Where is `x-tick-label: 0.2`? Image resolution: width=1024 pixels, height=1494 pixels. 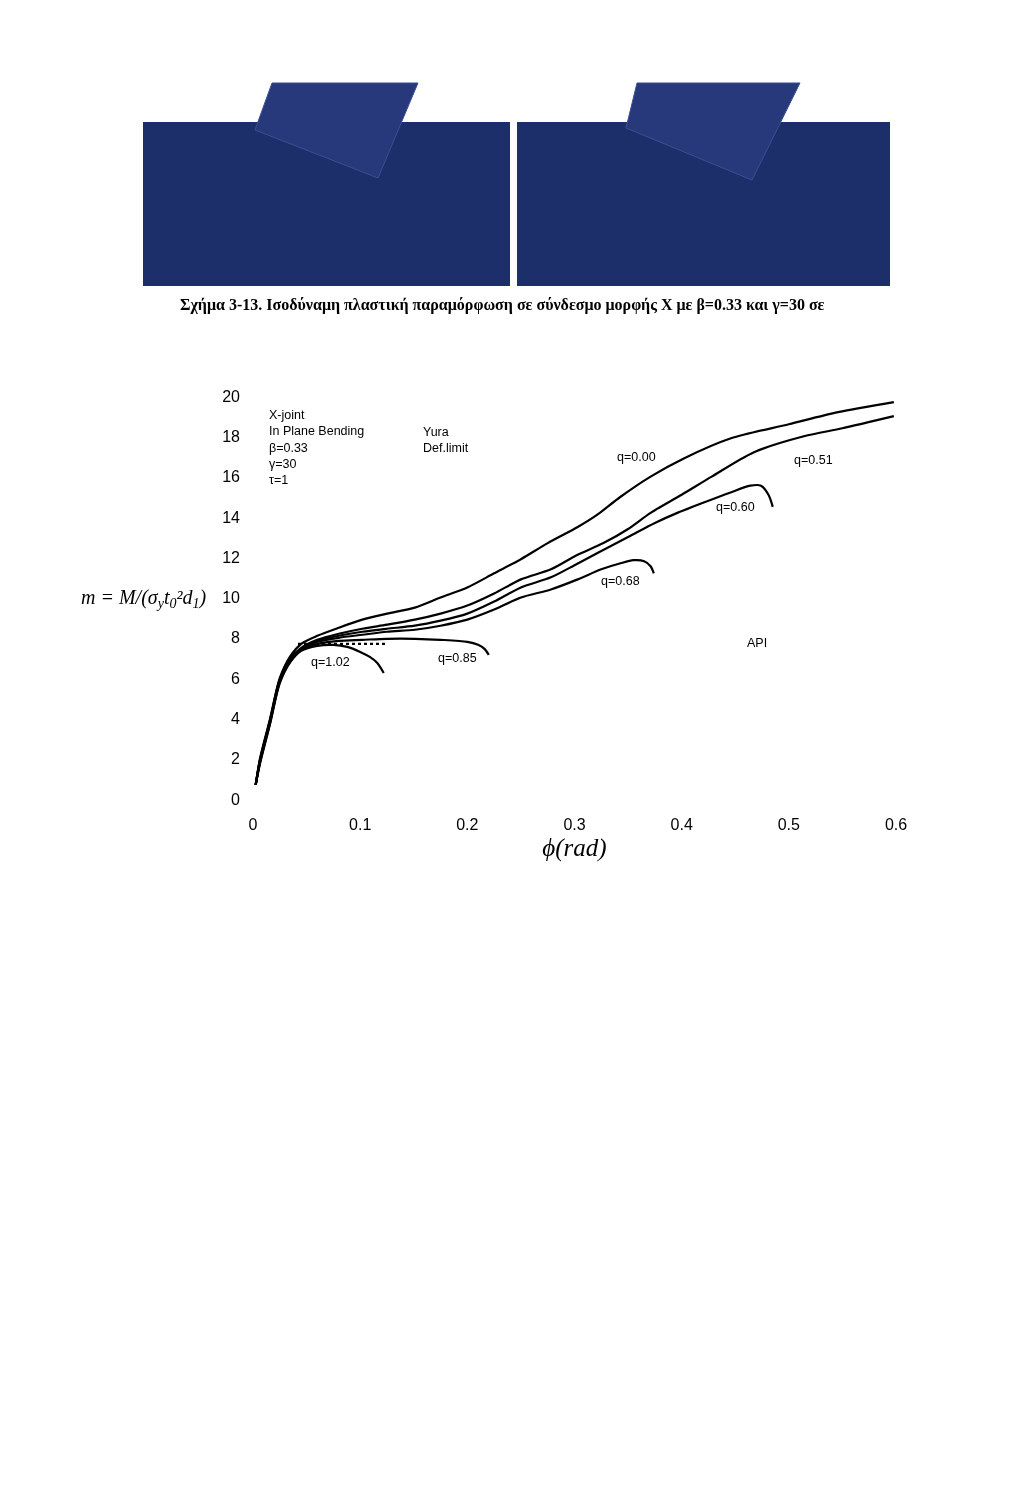 x-tick-label: 0.2 is located at coordinates (467, 824).